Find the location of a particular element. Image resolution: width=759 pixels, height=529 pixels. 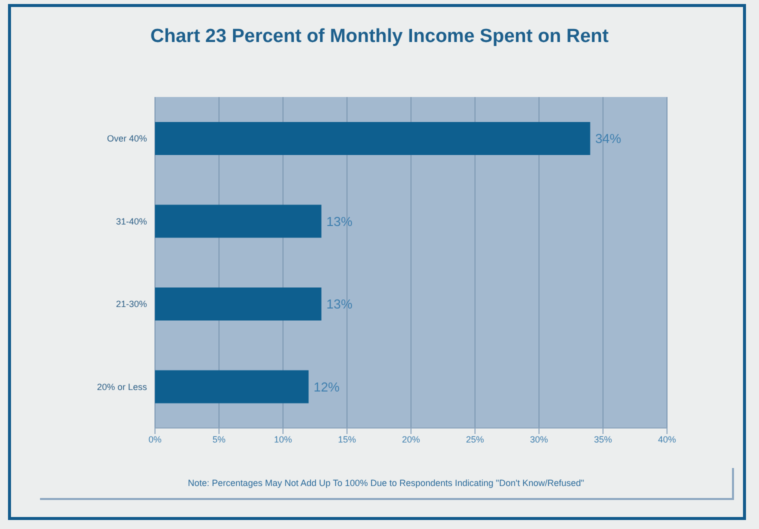

y-tick-label: 31-40% is located at coordinates (131, 221).